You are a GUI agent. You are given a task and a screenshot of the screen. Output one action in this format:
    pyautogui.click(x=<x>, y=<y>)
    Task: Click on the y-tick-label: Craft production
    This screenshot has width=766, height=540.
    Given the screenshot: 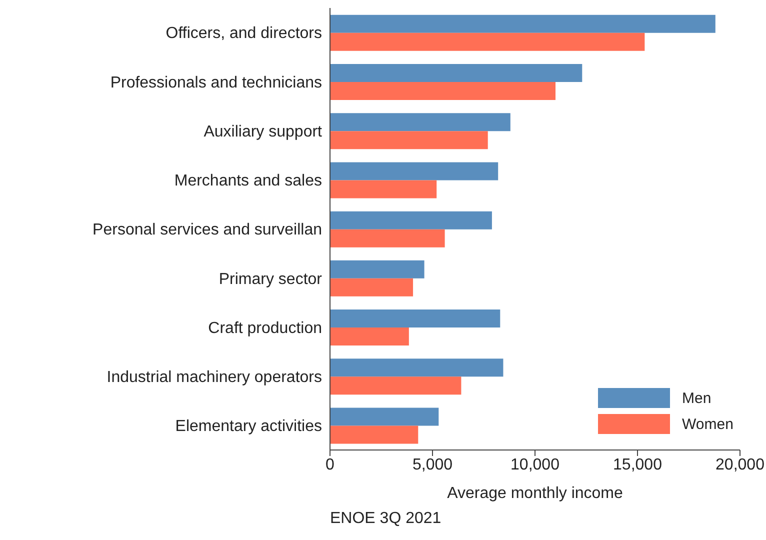 What is the action you would take?
    pyautogui.click(x=265, y=328)
    